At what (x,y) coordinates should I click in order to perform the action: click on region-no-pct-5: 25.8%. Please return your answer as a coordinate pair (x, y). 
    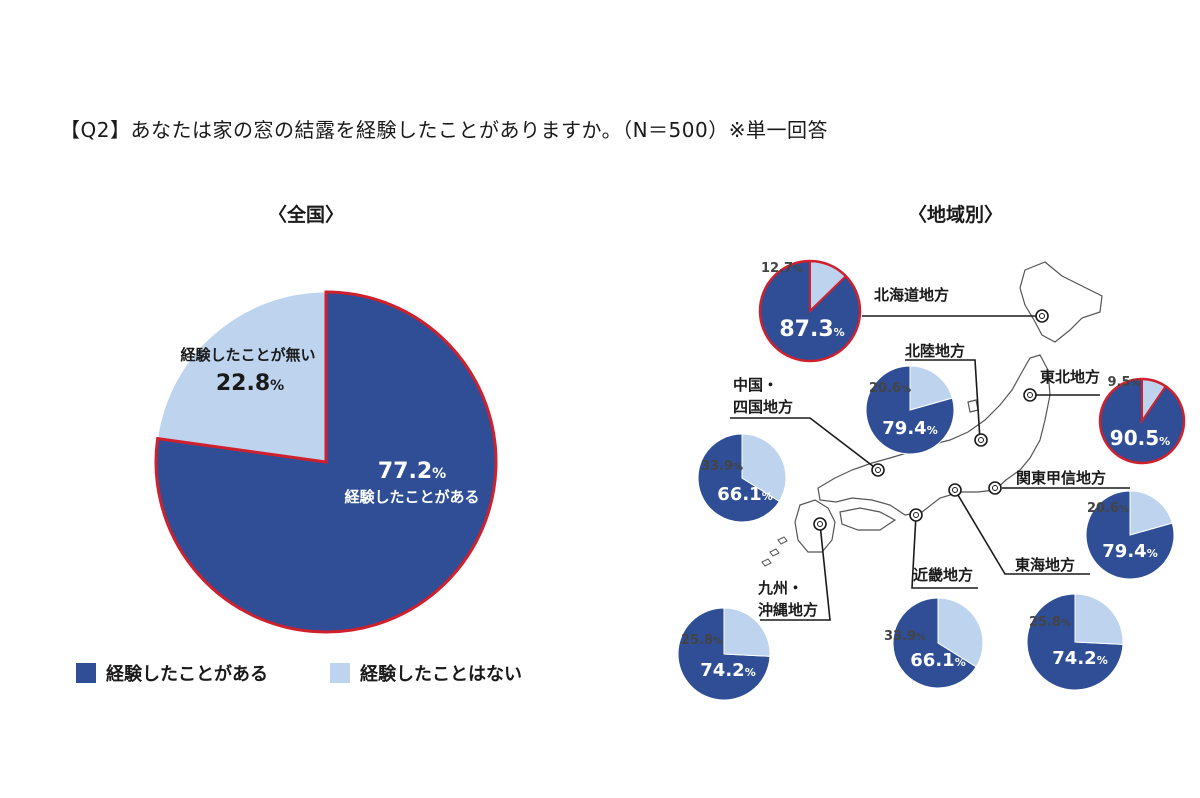
    Looking at the image, I should click on (1050, 622).